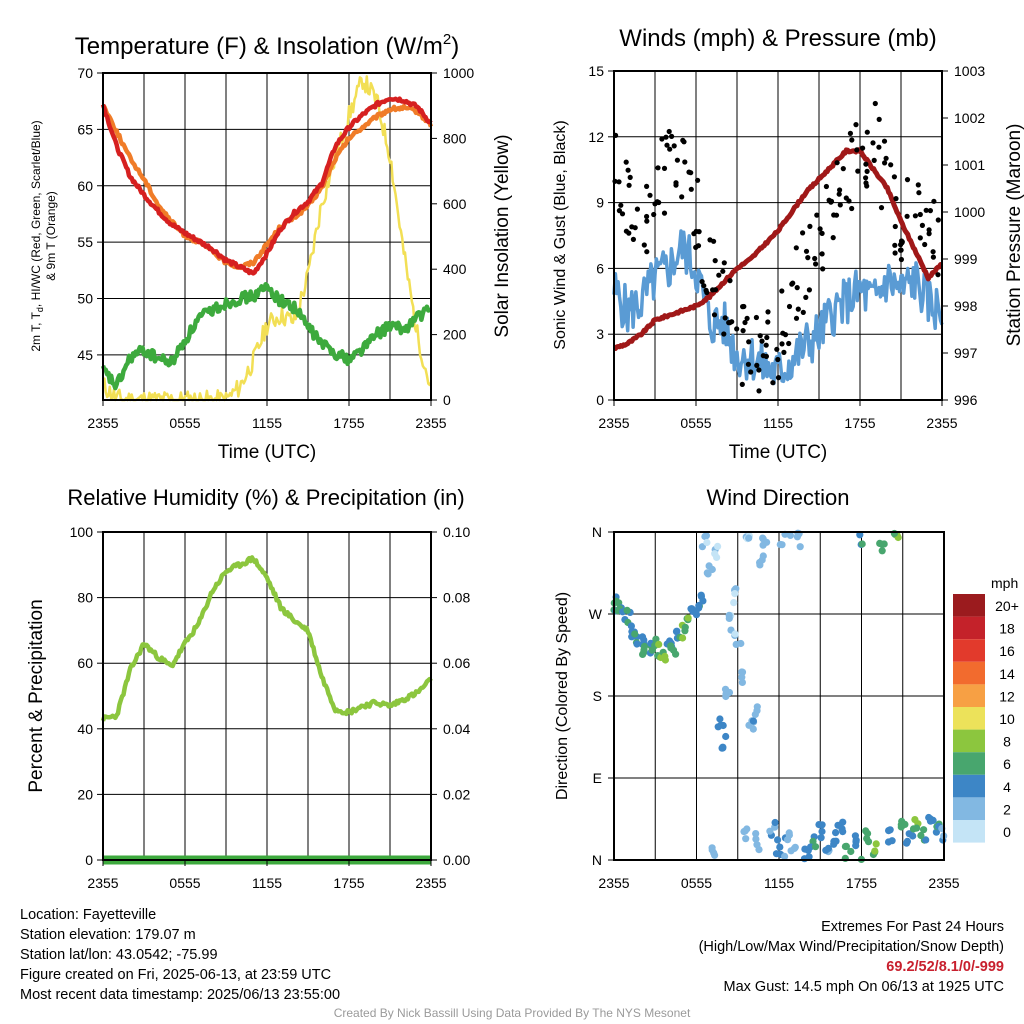 The image size is (1024, 1024). Describe the element at coordinates (85, 73) in the screenshot. I see `y-tick-label: 70` at that location.